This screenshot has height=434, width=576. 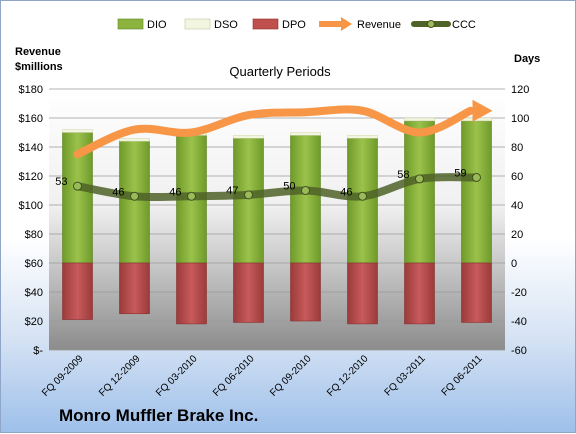 I want to click on ccc-data-label: 59, so click(x=460, y=173).